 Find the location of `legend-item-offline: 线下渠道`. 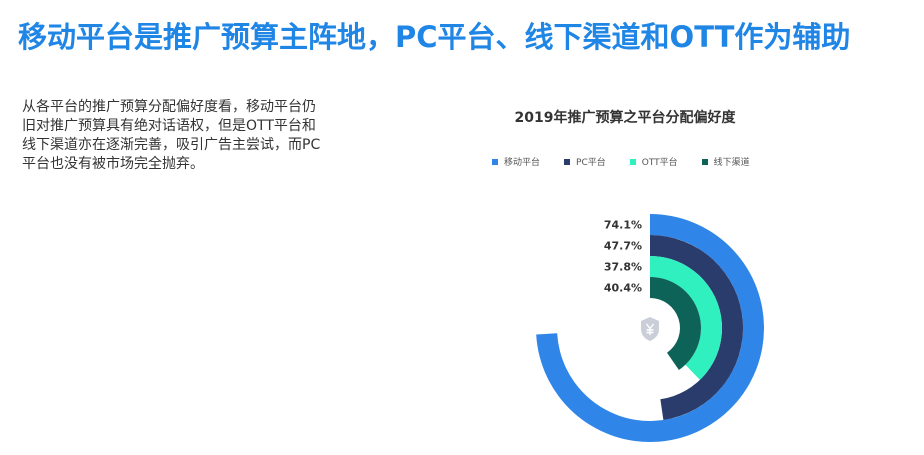

legend-item-offline: 线下渠道 is located at coordinates (725, 161).